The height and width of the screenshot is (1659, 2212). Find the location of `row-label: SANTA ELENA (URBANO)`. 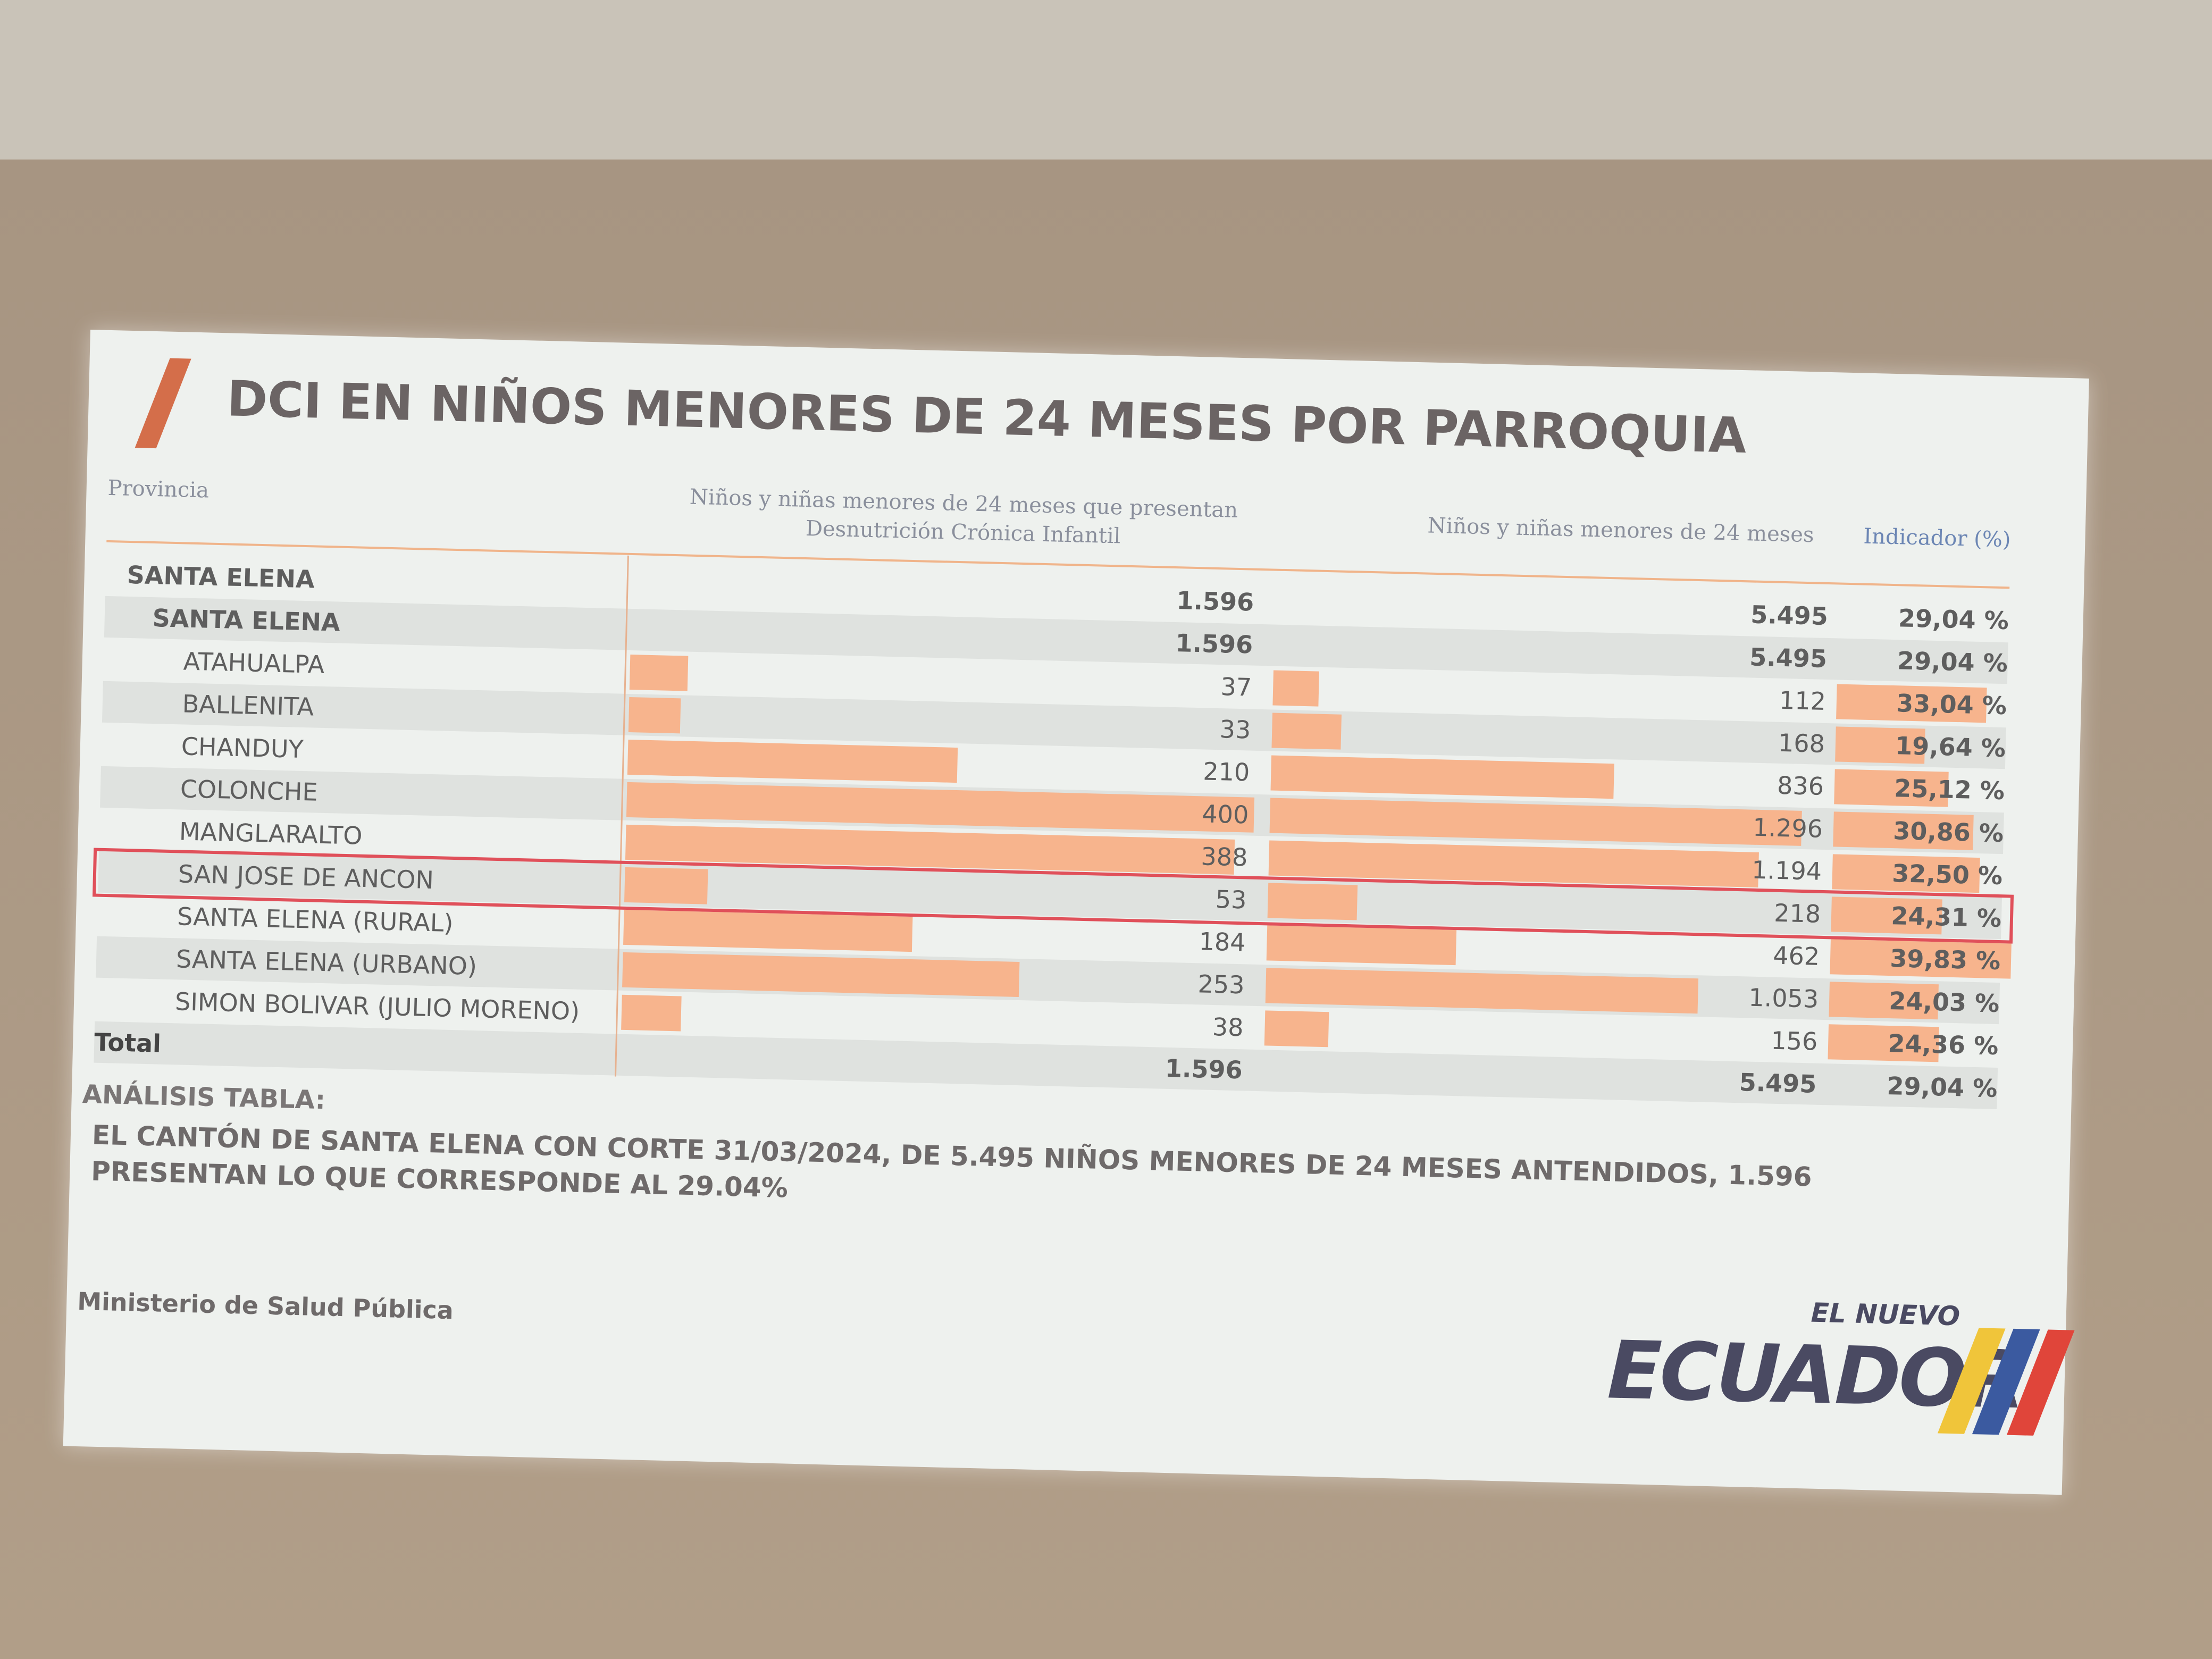

row-label: SANTA ELENA (URBANO) is located at coordinates (326, 962).